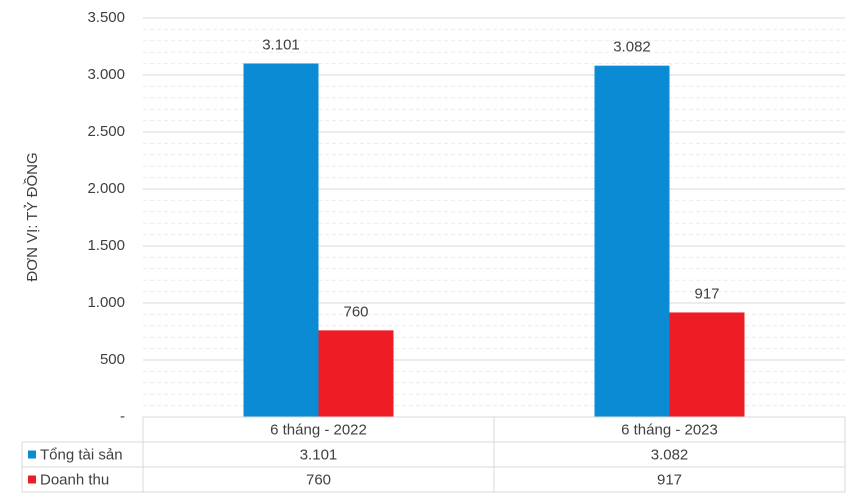 The height and width of the screenshot is (500, 865). What do you see at coordinates (32, 216) in the screenshot?
I see `y-axis-label: ĐƠN VỊ: TỶ ĐỒNG` at bounding box center [32, 216].